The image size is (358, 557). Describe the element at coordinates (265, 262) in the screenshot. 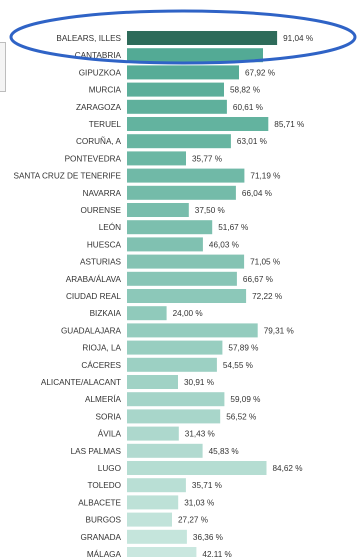

I see `value-label-asturias: 71,05 %` at that location.